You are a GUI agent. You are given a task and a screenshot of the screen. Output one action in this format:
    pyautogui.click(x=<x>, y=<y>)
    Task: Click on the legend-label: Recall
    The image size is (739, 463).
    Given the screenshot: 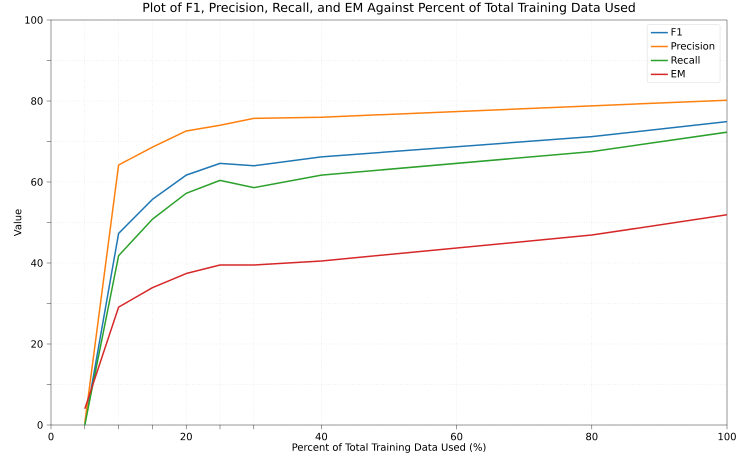 What is the action you would take?
    pyautogui.click(x=686, y=60)
    